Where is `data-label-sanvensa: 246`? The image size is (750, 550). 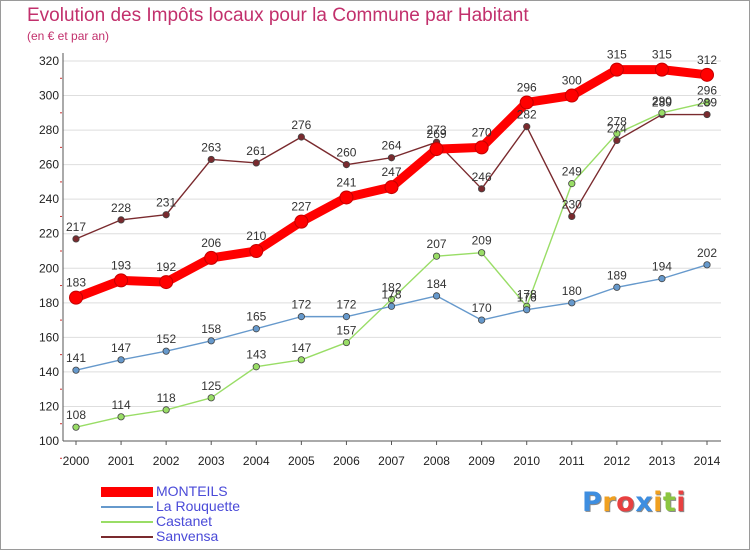 data-label-sanvensa: 246 is located at coordinates (482, 177).